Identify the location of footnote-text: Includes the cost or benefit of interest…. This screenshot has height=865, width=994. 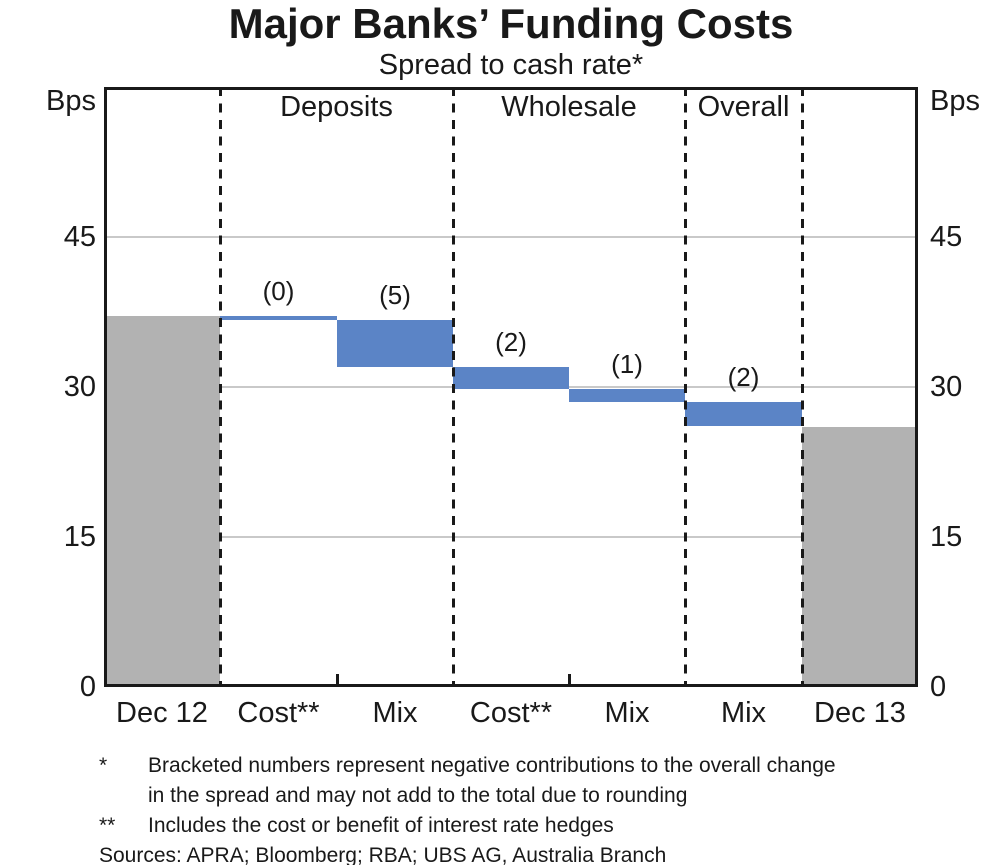
(381, 825).